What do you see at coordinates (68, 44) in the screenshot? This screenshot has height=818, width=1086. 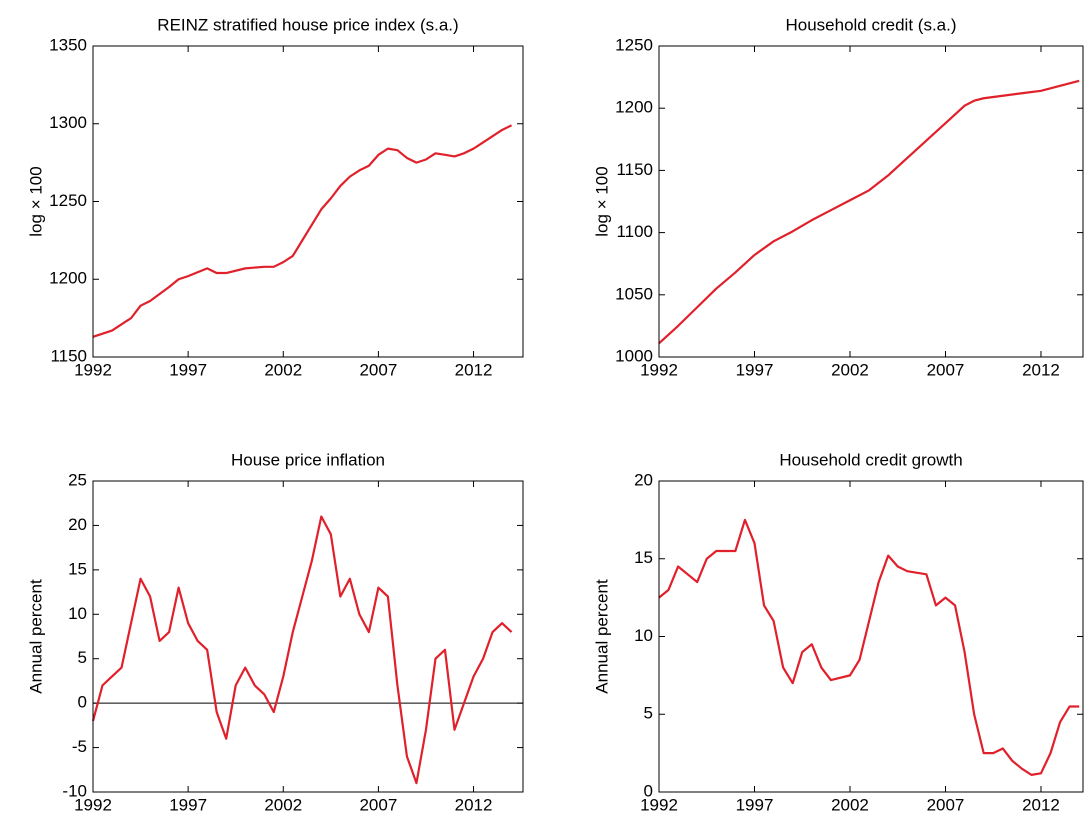 I see `y-tick-label: 1350` at bounding box center [68, 44].